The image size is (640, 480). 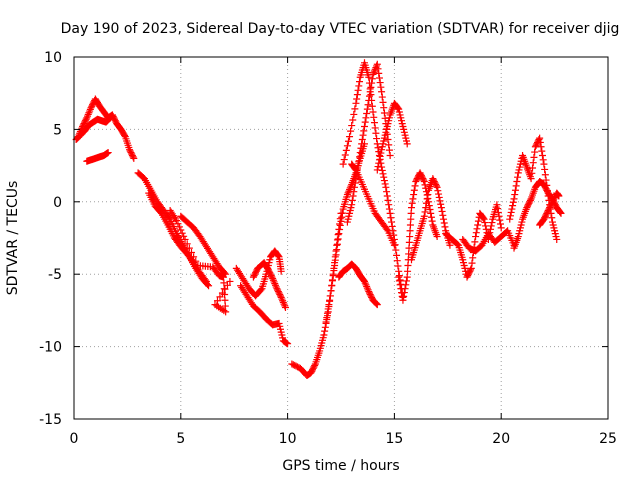 What do you see at coordinates (50, 348) in the screenshot?
I see `y-tick-label: -10` at bounding box center [50, 348].